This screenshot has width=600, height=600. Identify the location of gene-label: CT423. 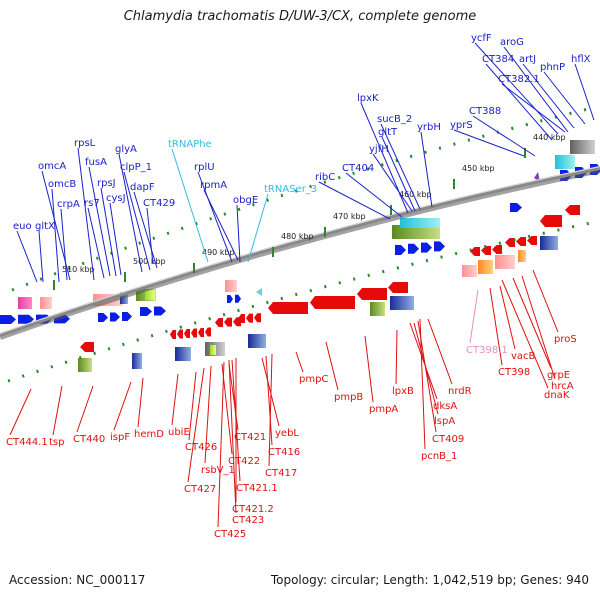
(248, 520).